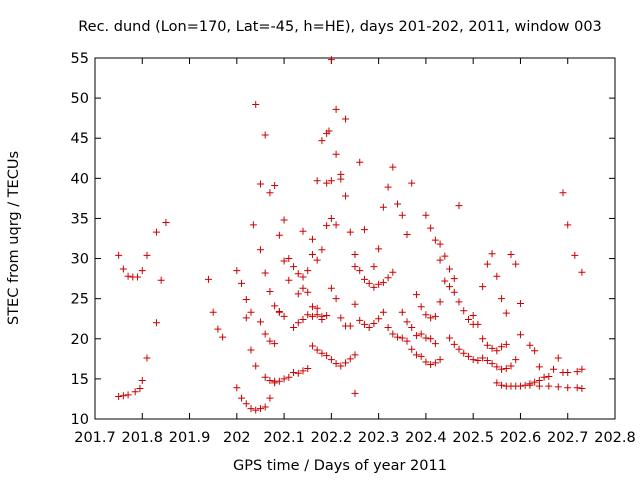 The height and width of the screenshot is (480, 640). What do you see at coordinates (14, 238) in the screenshot?
I see `y-axis-label: STEC from uqrg / TECUs` at bounding box center [14, 238].